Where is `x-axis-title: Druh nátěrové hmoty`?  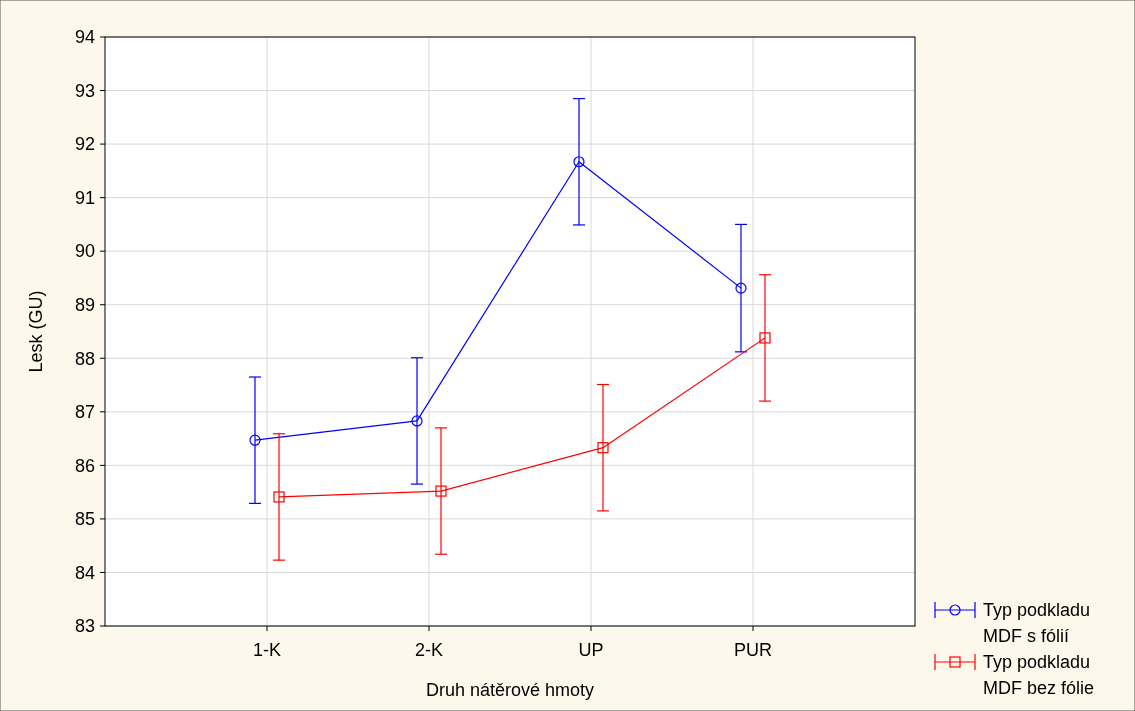
x-axis-title: Druh nátěrové hmoty is located at coordinates (510, 690).